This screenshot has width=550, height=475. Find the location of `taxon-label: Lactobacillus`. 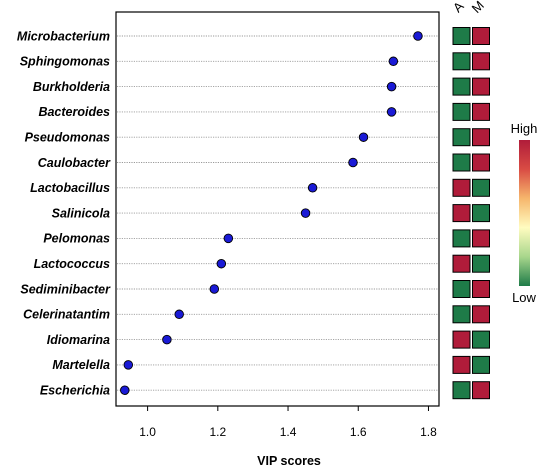

taxon-label: Lactobacillus is located at coordinates (70, 188).